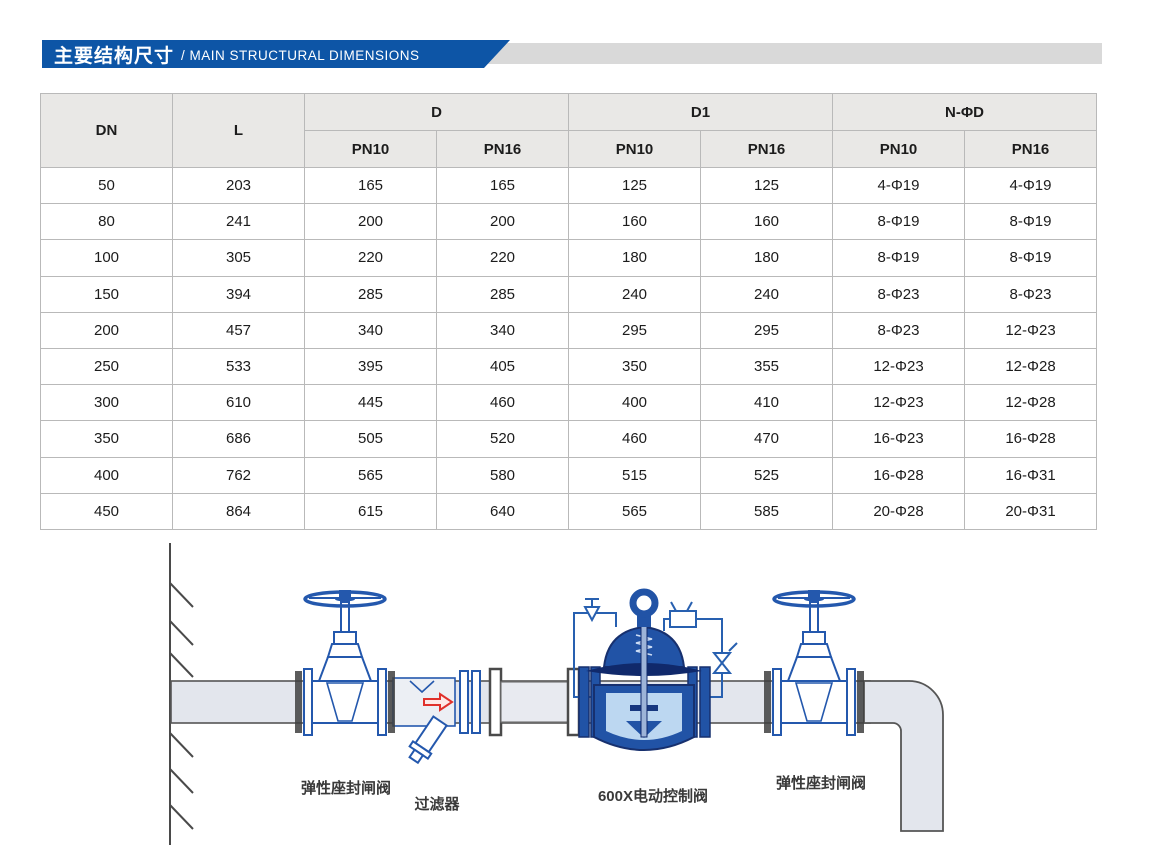 This screenshot has height=860, width=1151. I want to click on table-row: 350 686 505 520 460 470 16-Φ23 16-Φ28, so click(568, 439).